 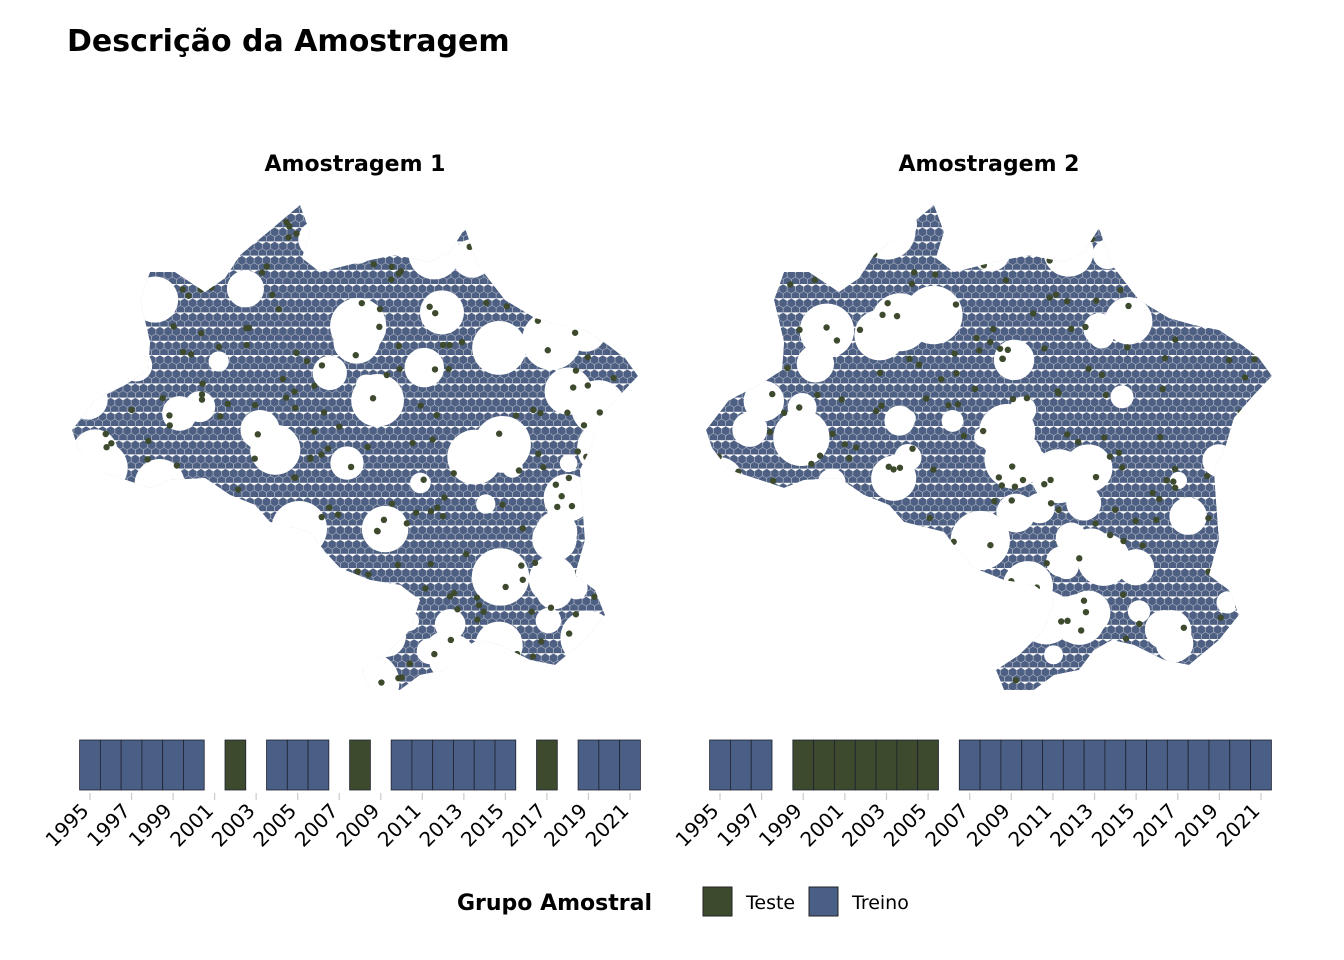 I want to click on year-strip, so click(x=990, y=765).